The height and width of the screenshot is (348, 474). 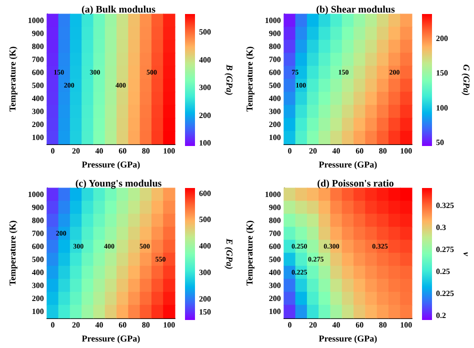 I want to click on color-bar-label: 0.3, so click(x=441, y=227).